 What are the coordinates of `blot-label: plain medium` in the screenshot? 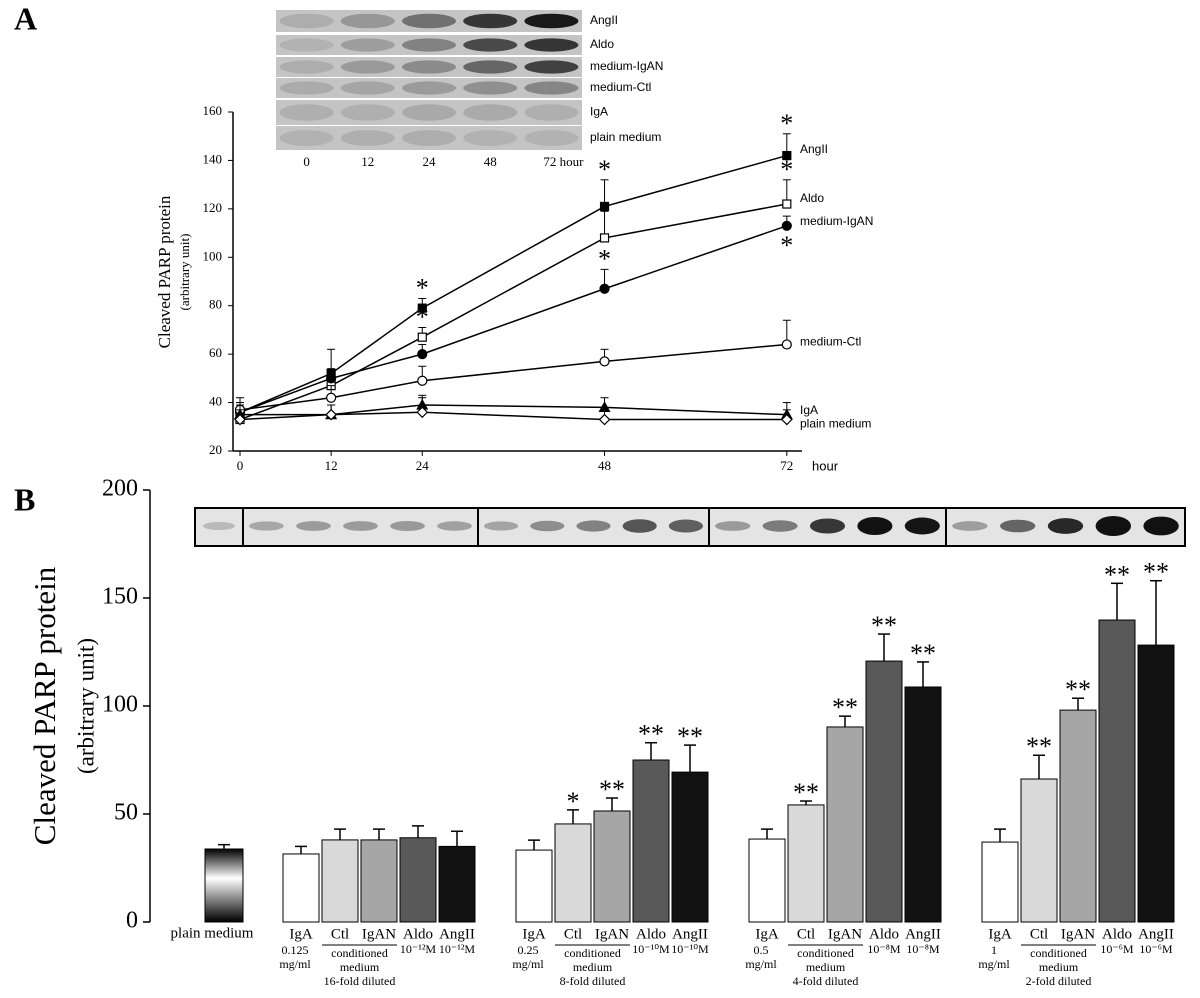 It's located at (625, 137).